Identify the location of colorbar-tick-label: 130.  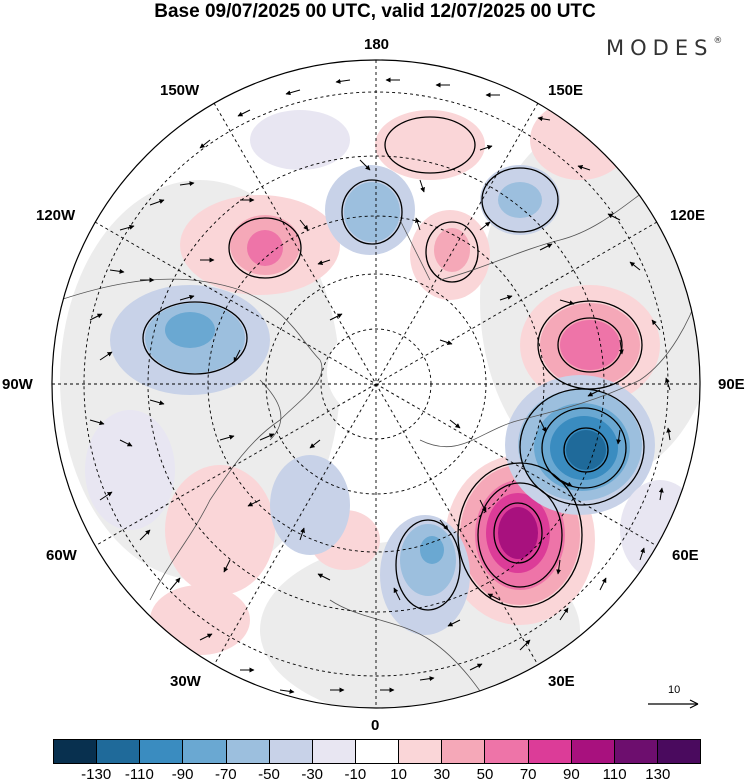
(658, 774).